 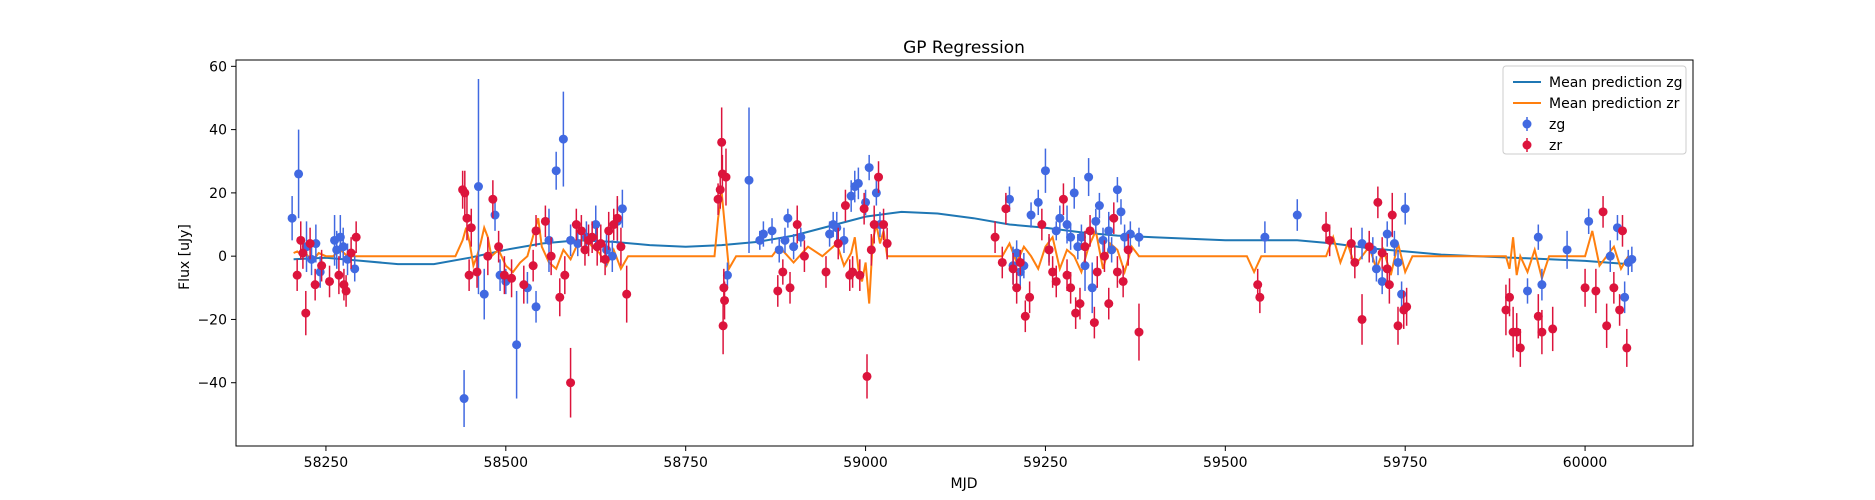 What do you see at coordinates (865, 463) in the screenshot?
I see `x-tick-label: 59000` at bounding box center [865, 463].